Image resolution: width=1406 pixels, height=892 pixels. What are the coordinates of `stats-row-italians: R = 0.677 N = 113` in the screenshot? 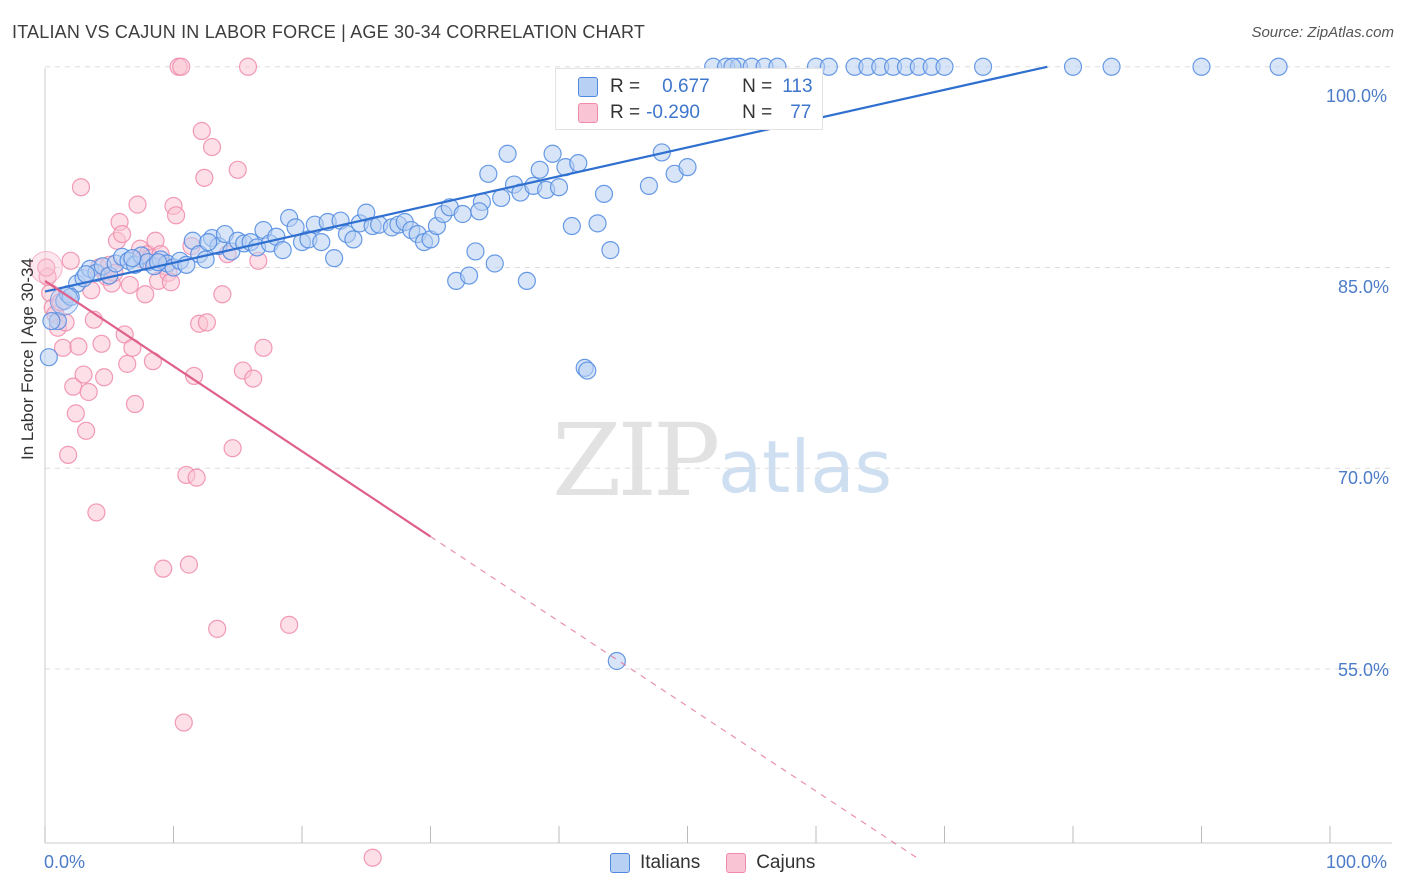 It's located at (695, 87).